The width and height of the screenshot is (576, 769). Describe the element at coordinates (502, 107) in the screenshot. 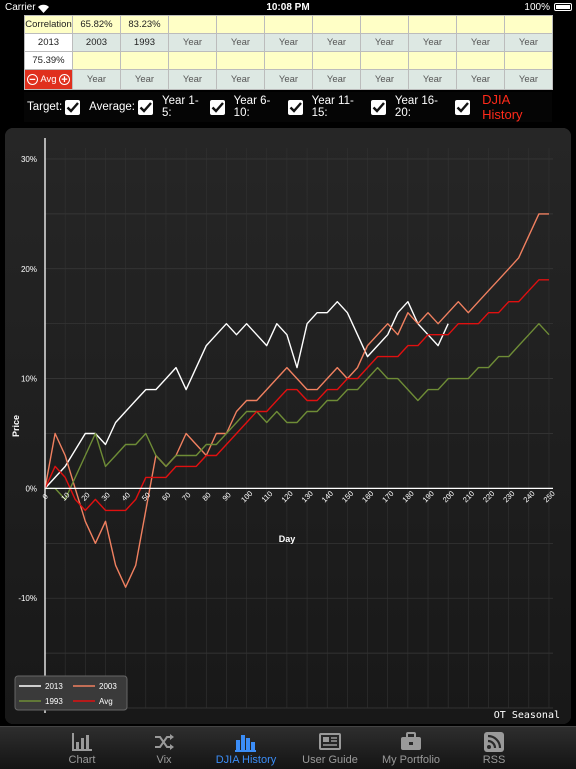

I see `djia-history-link: DJIA History` at that location.